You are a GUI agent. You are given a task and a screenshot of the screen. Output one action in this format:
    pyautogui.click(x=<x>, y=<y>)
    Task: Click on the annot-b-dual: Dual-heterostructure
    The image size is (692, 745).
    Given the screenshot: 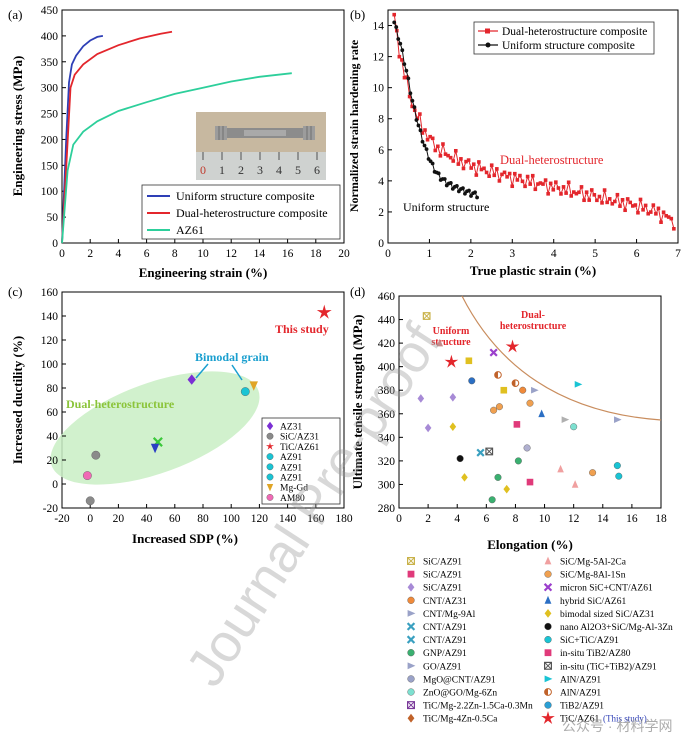 What is the action you would take?
    pyautogui.click(x=552, y=160)
    